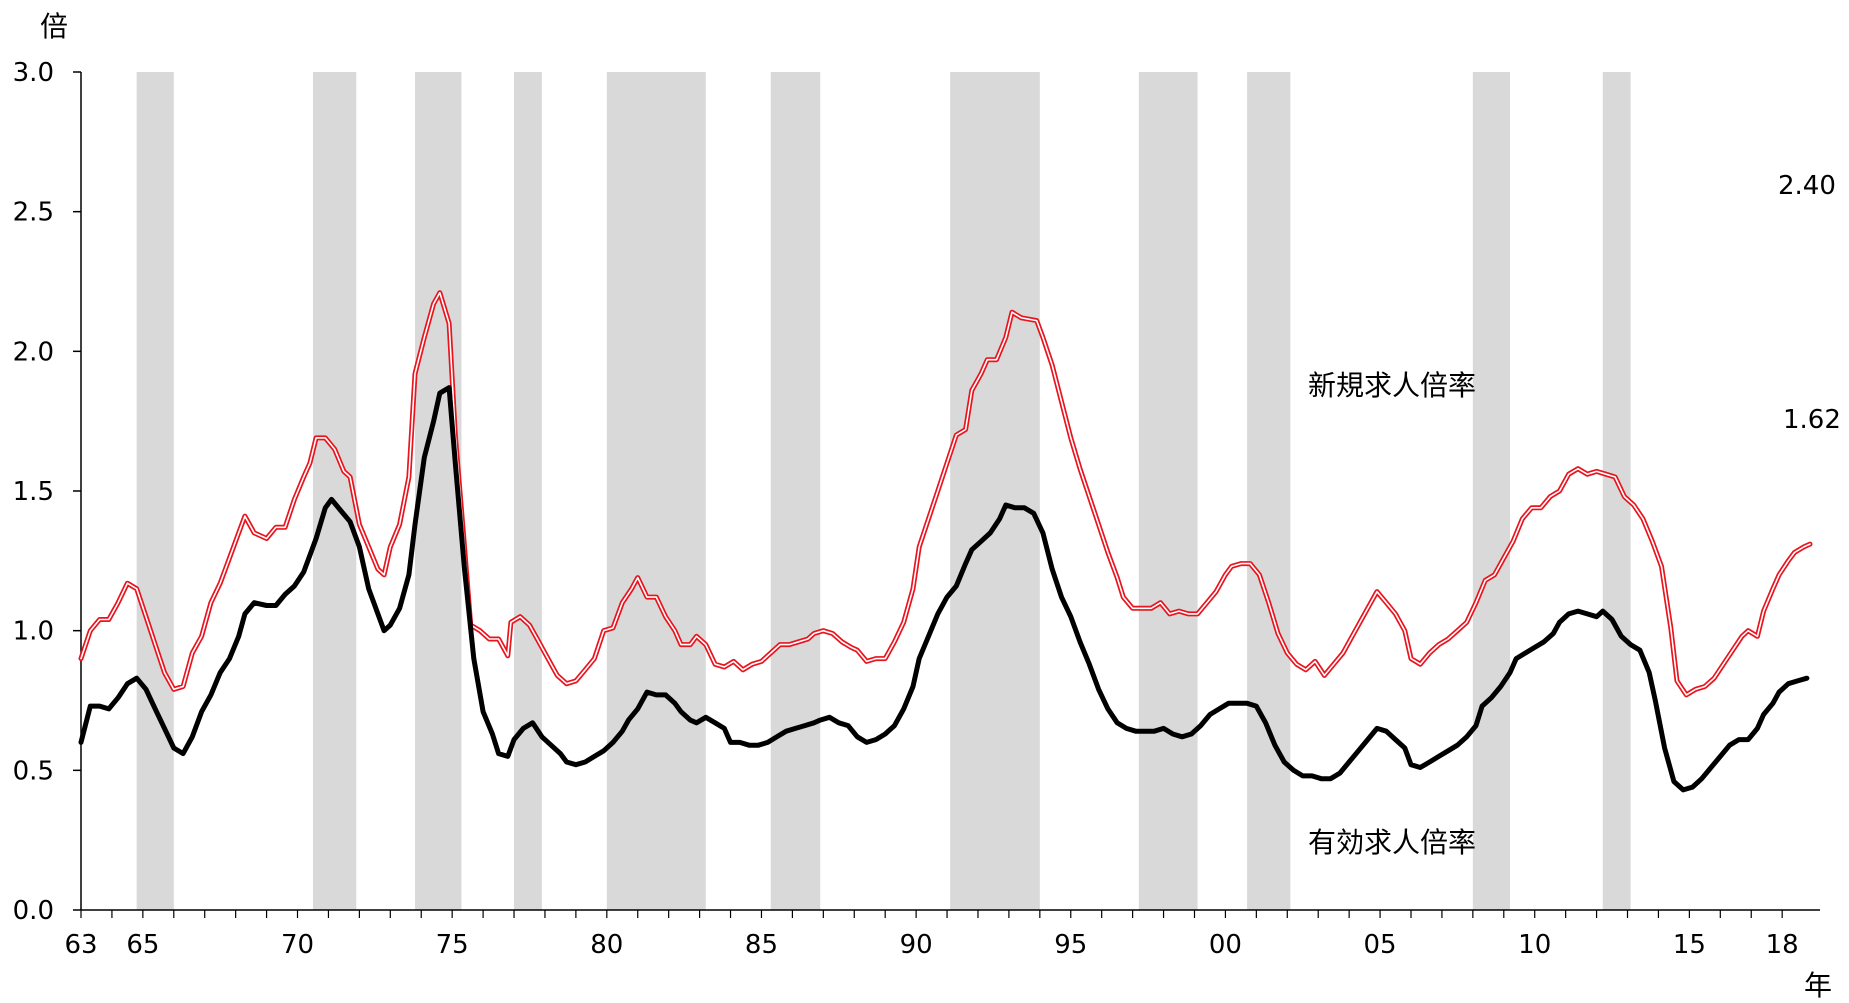  What do you see at coordinates (33, 911) in the screenshot?
I see `y-tick-label: 0.0` at bounding box center [33, 911].